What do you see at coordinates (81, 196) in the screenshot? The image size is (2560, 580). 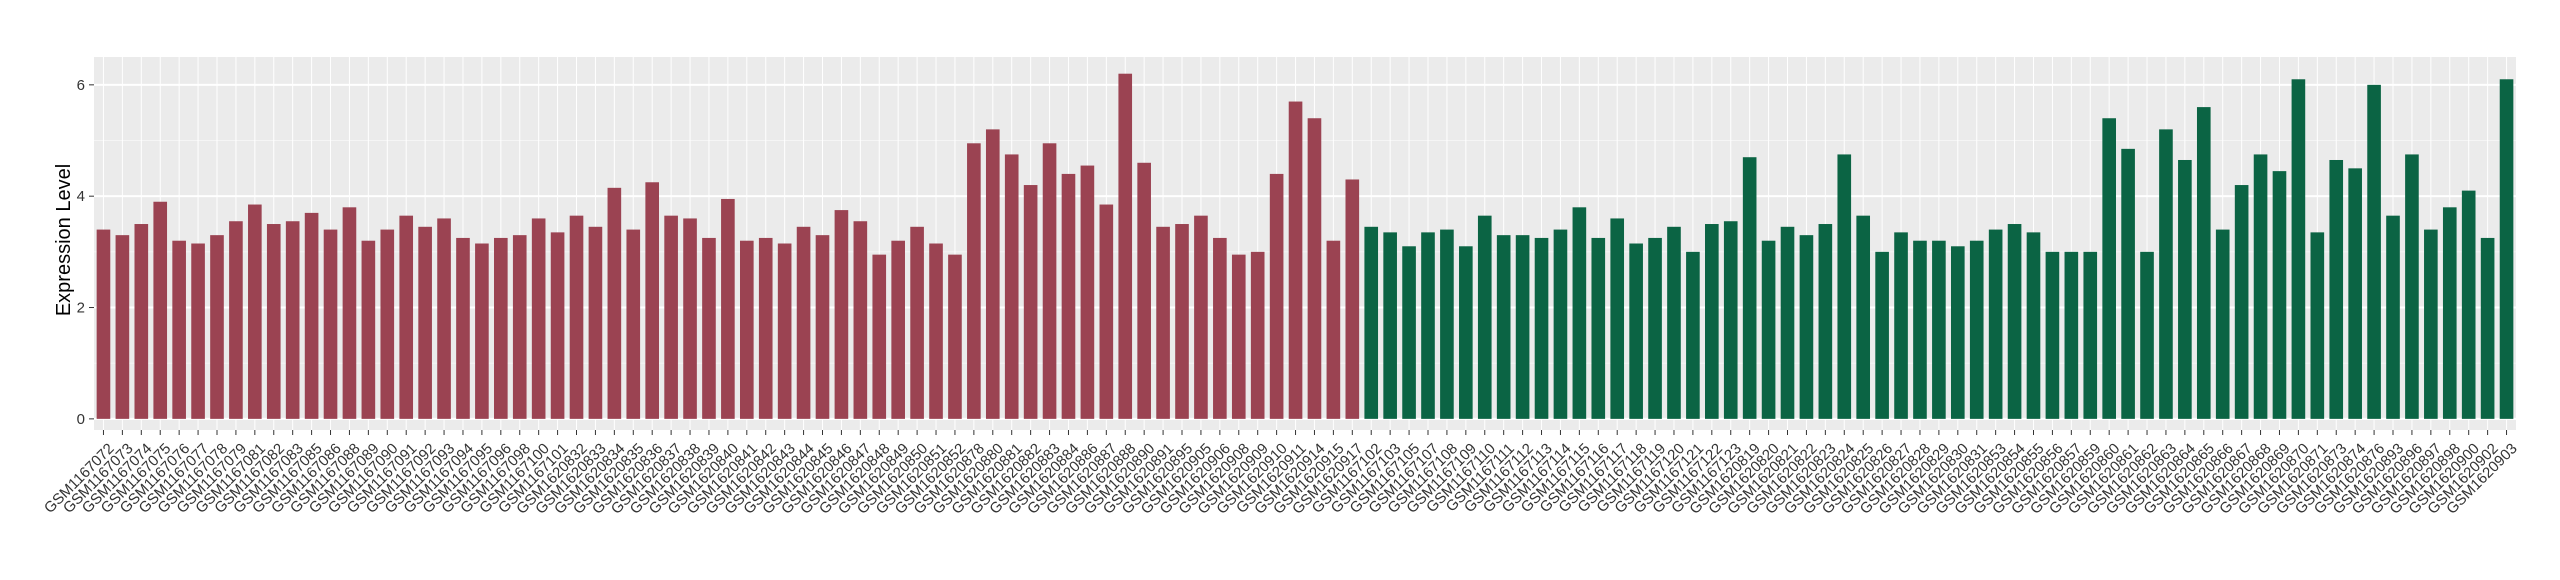 I see `y-tick-label: 4` at bounding box center [81, 196].